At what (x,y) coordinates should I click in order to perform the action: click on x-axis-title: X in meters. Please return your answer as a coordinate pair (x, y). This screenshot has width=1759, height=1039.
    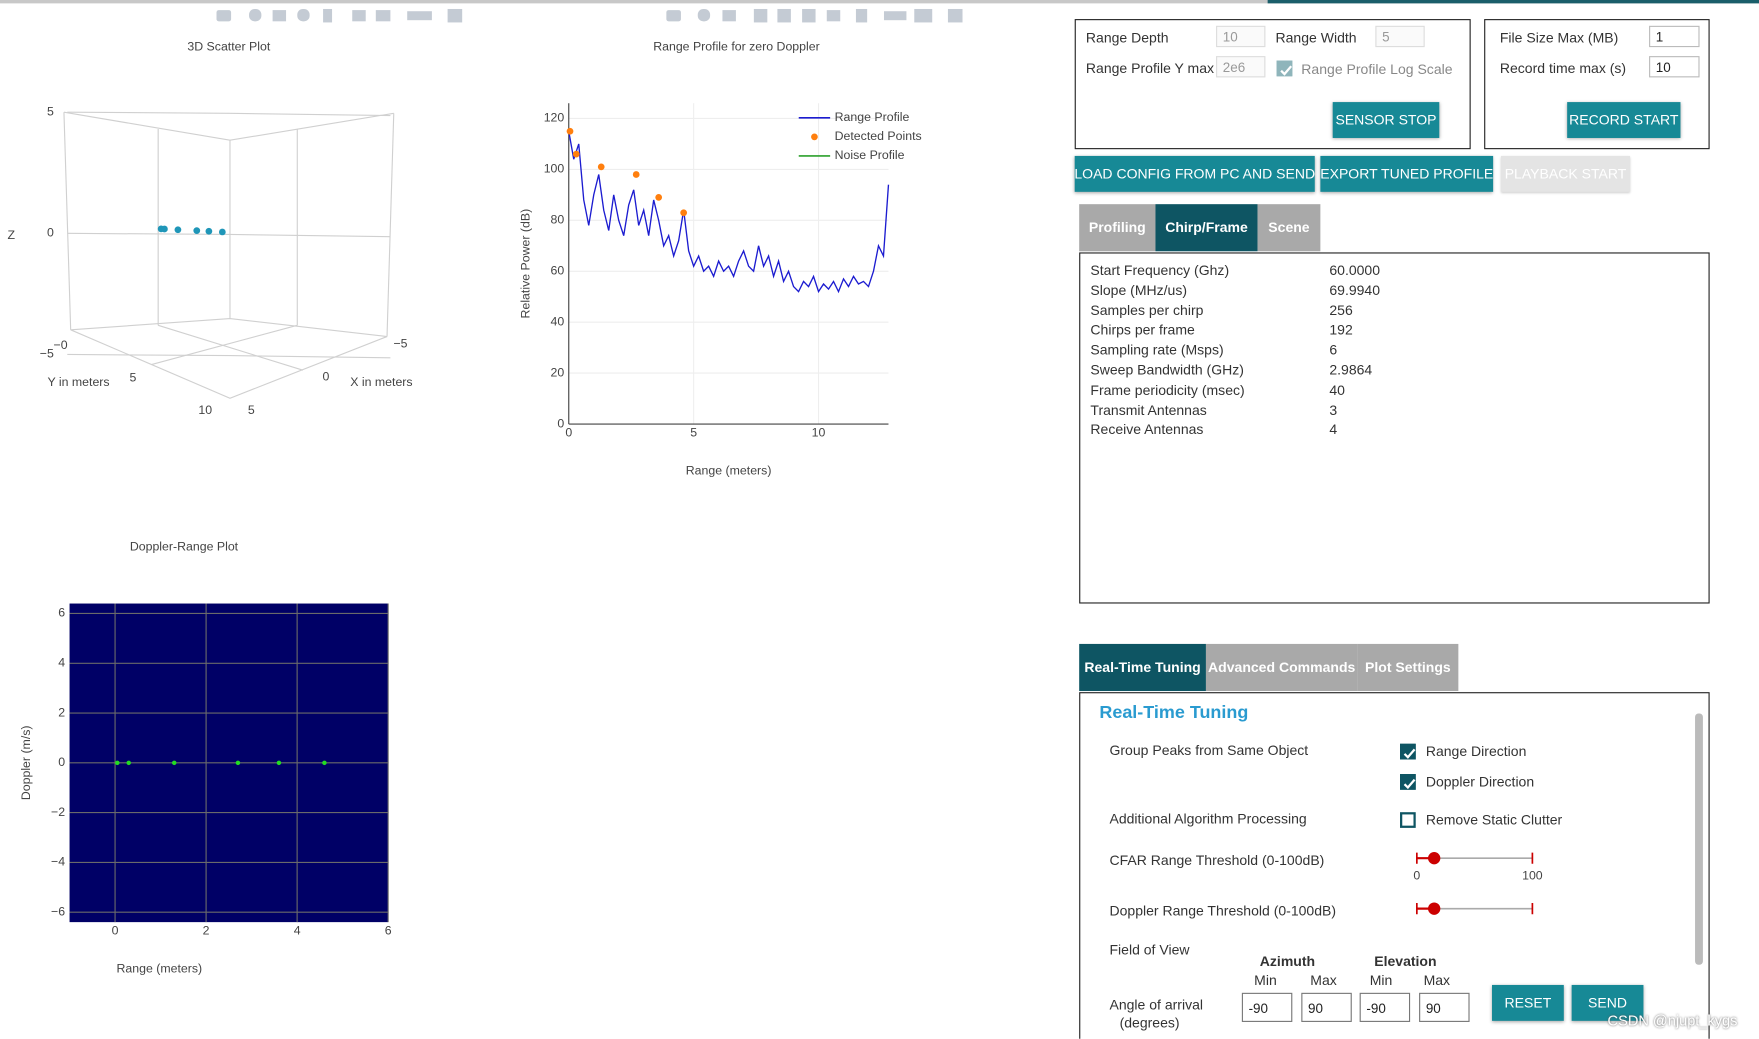
    Looking at the image, I should click on (381, 382).